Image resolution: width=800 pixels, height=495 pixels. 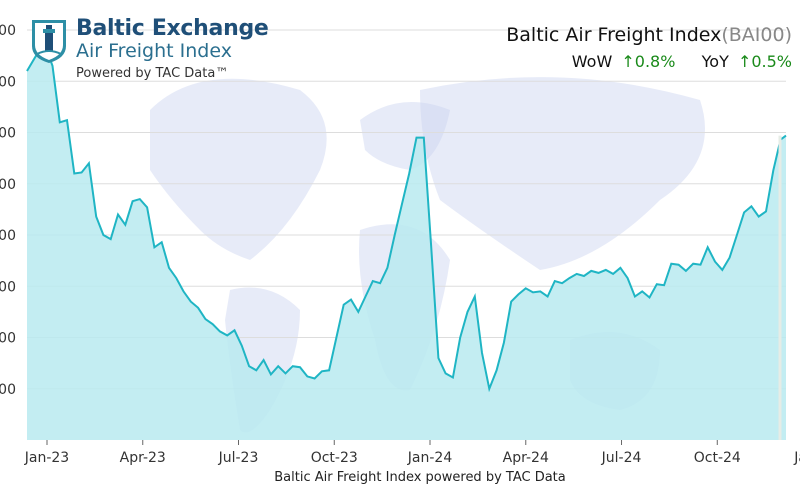 I want to click on x-tick-label: Jan, so click(x=796, y=458).